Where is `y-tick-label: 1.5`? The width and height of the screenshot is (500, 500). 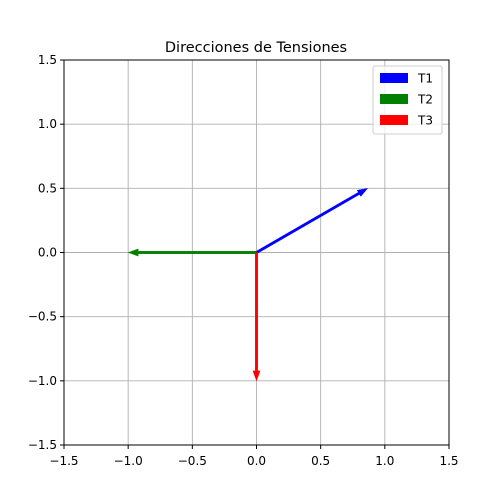 y-tick-label: 1.5 is located at coordinates (47, 60).